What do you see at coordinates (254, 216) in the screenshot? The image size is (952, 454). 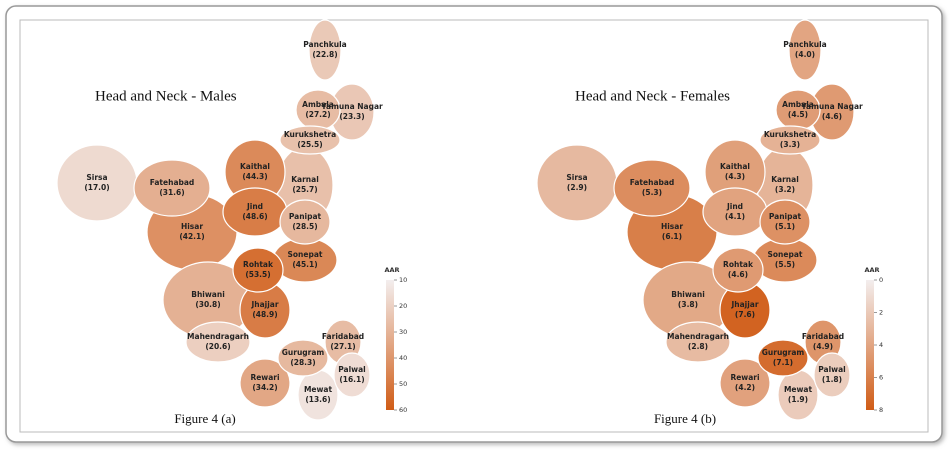 I see `district-value: (48.6)` at bounding box center [254, 216].